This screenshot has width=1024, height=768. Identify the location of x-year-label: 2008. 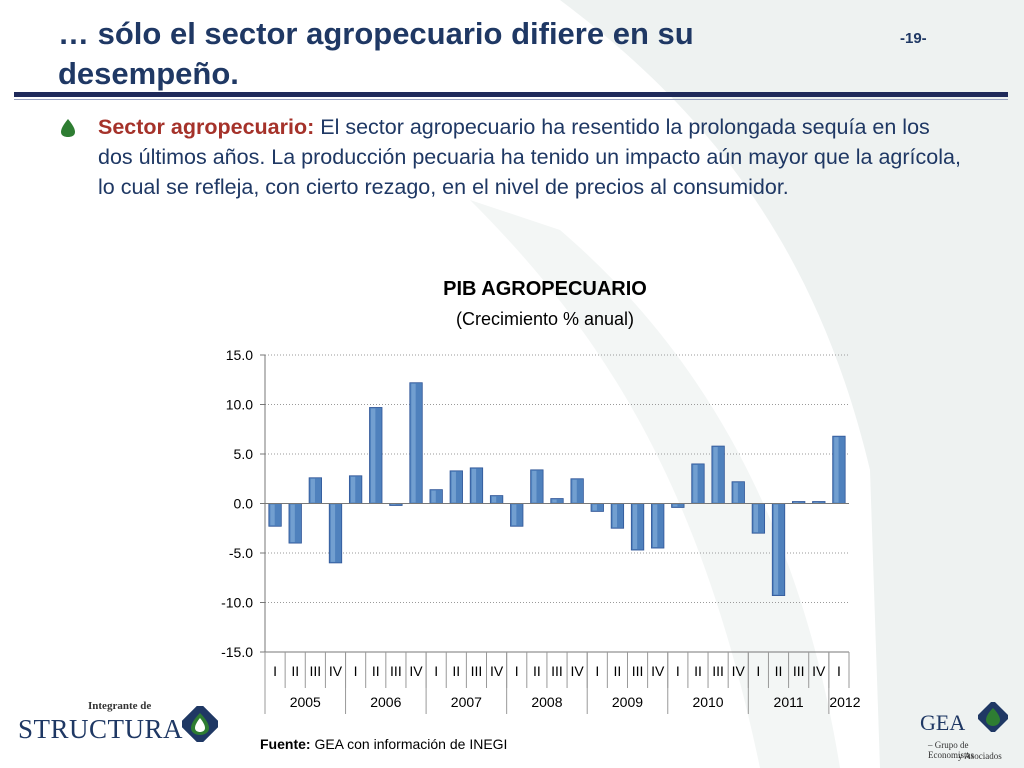
(546, 702).